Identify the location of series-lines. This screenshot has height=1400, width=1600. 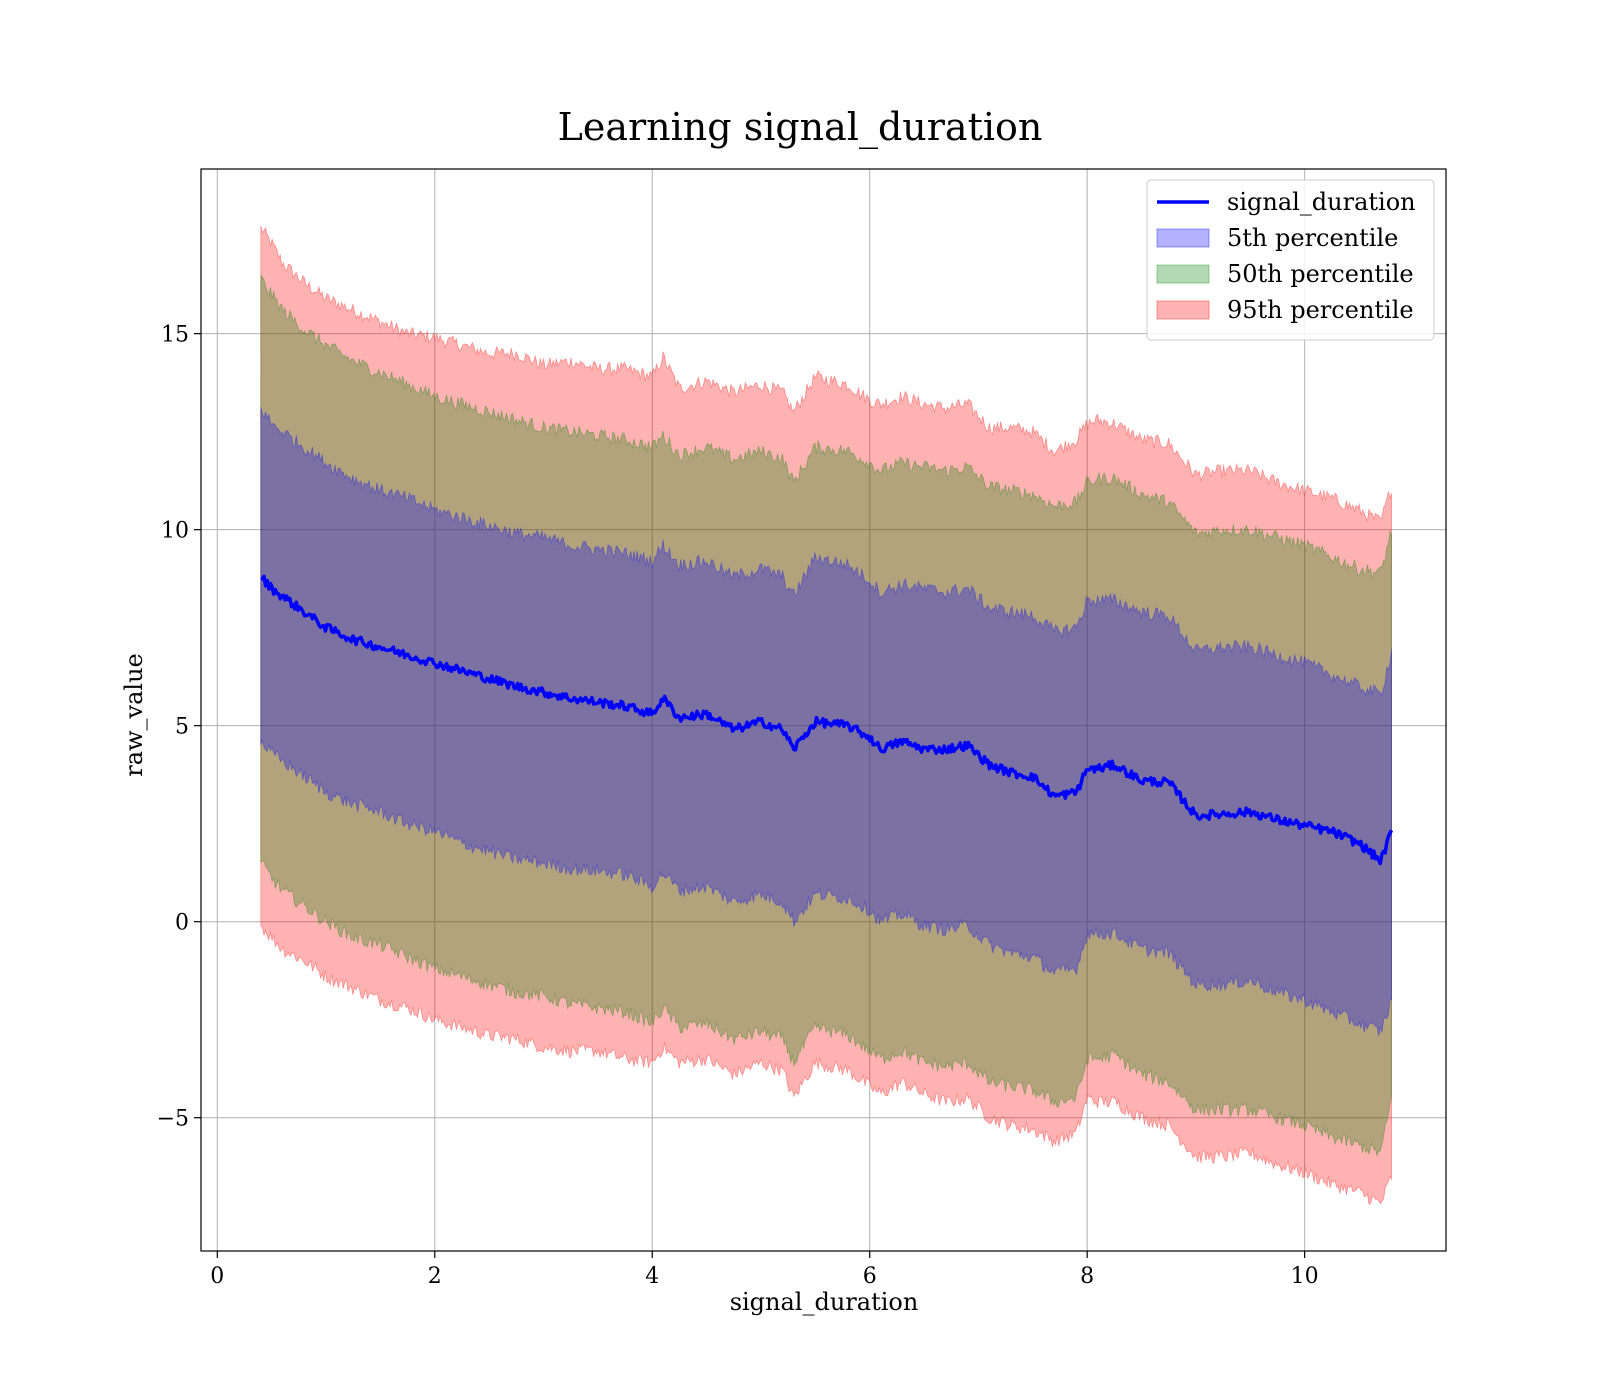
(827, 720).